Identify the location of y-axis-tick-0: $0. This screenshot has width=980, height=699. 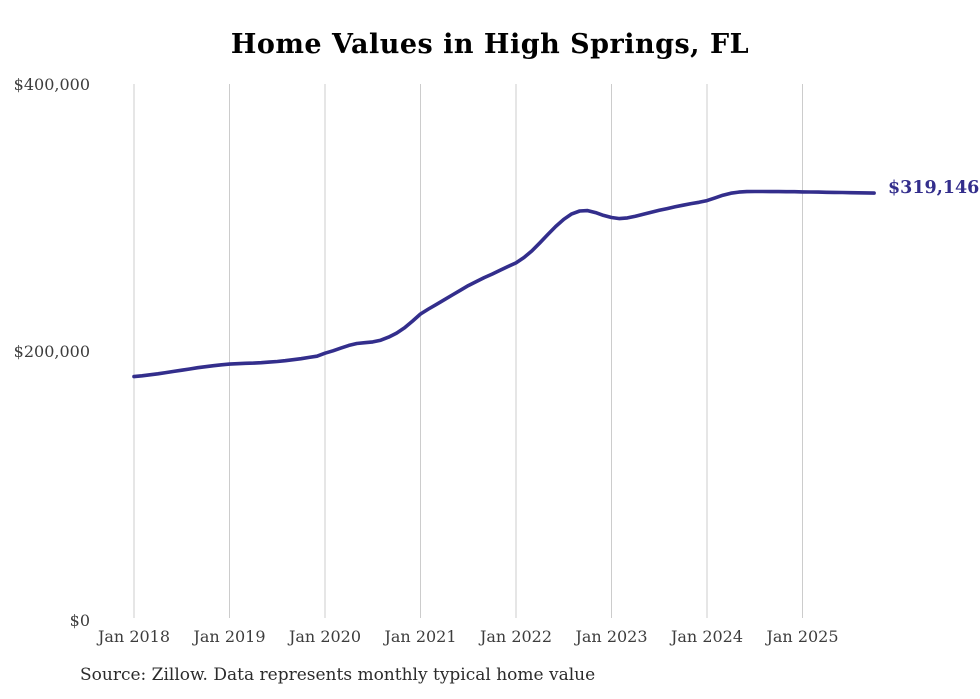
(79, 620).